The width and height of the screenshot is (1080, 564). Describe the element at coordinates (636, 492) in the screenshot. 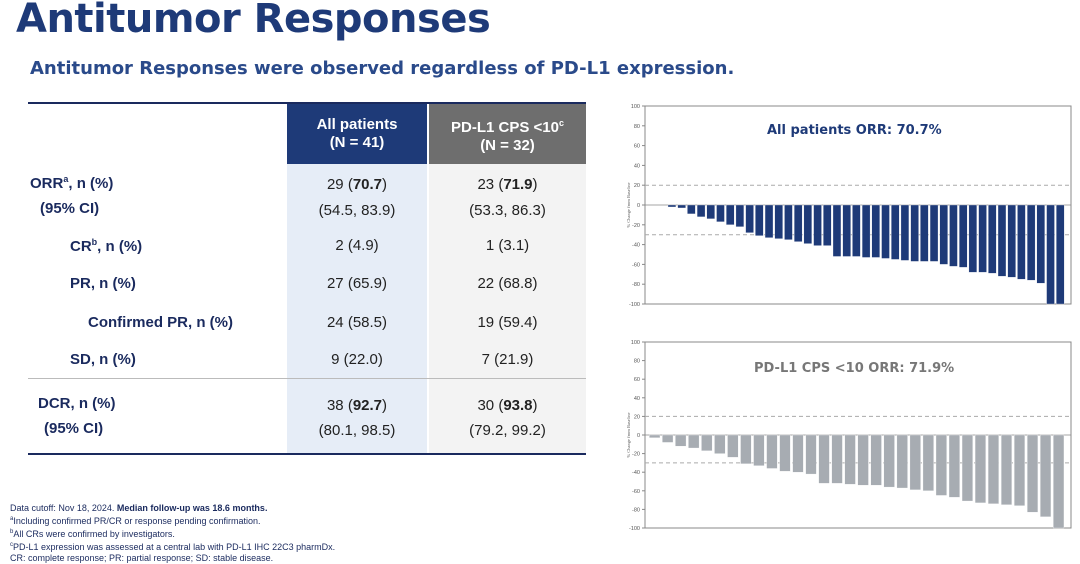

I see `y-tick-label: -60` at that location.